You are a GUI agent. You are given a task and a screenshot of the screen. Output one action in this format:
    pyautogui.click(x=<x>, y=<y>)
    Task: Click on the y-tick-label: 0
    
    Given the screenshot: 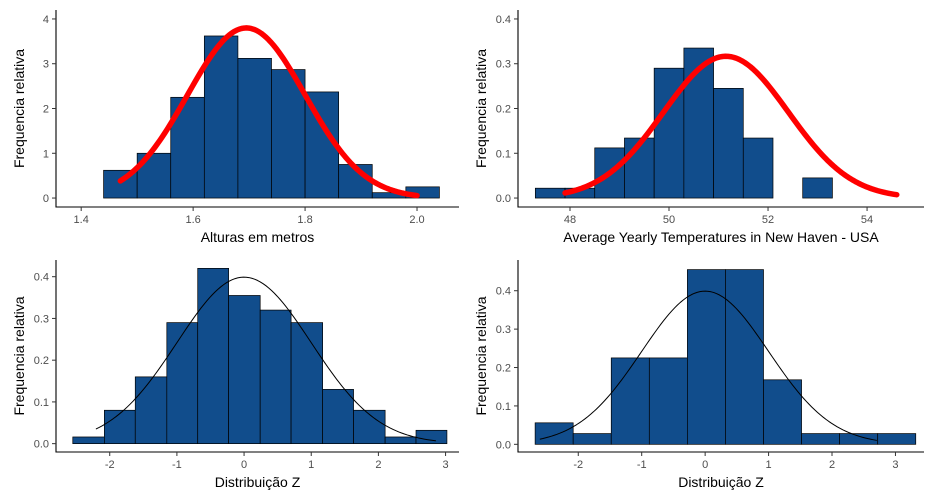 What is the action you would take?
    pyautogui.click(x=46, y=199)
    